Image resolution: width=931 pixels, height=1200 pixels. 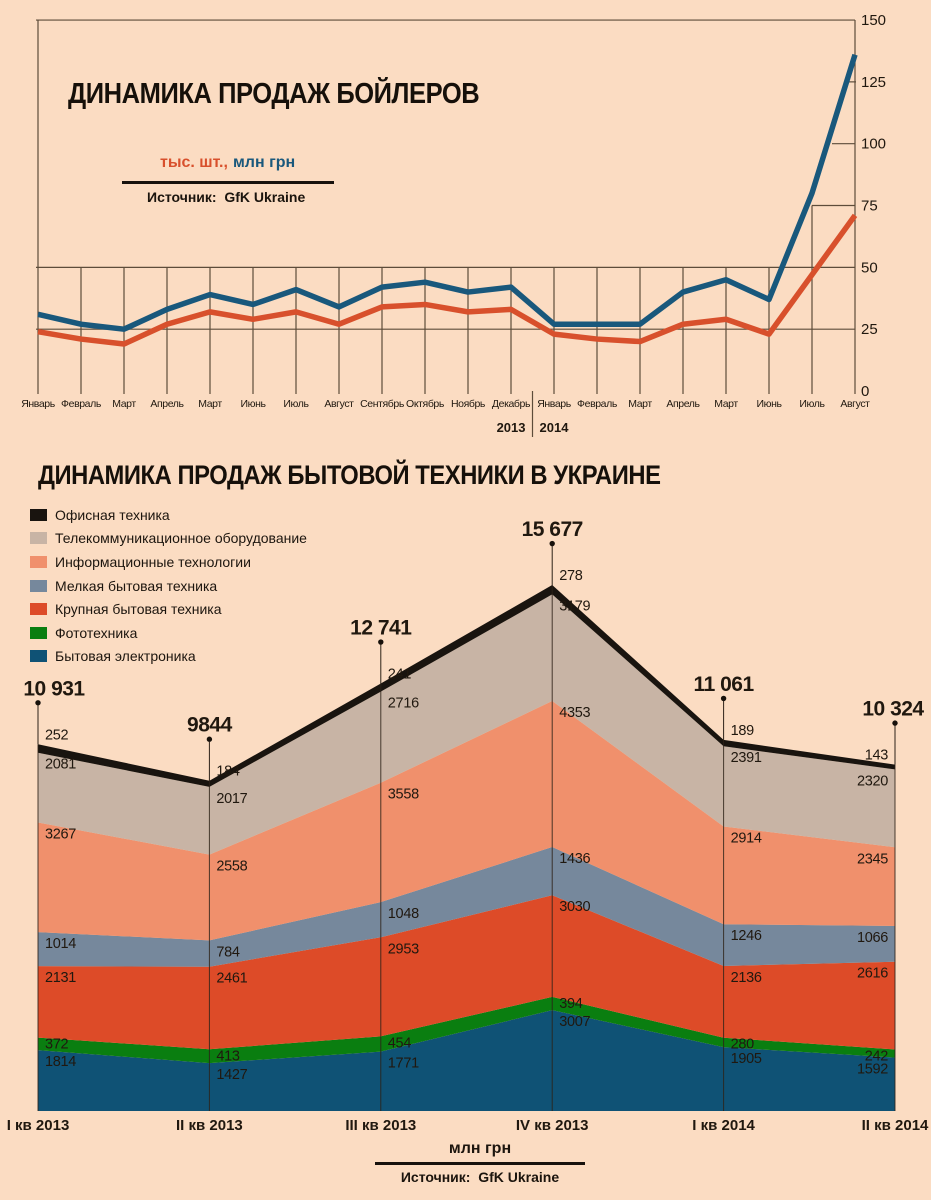 I want to click on band-value-label: 2558, so click(x=231, y=867).